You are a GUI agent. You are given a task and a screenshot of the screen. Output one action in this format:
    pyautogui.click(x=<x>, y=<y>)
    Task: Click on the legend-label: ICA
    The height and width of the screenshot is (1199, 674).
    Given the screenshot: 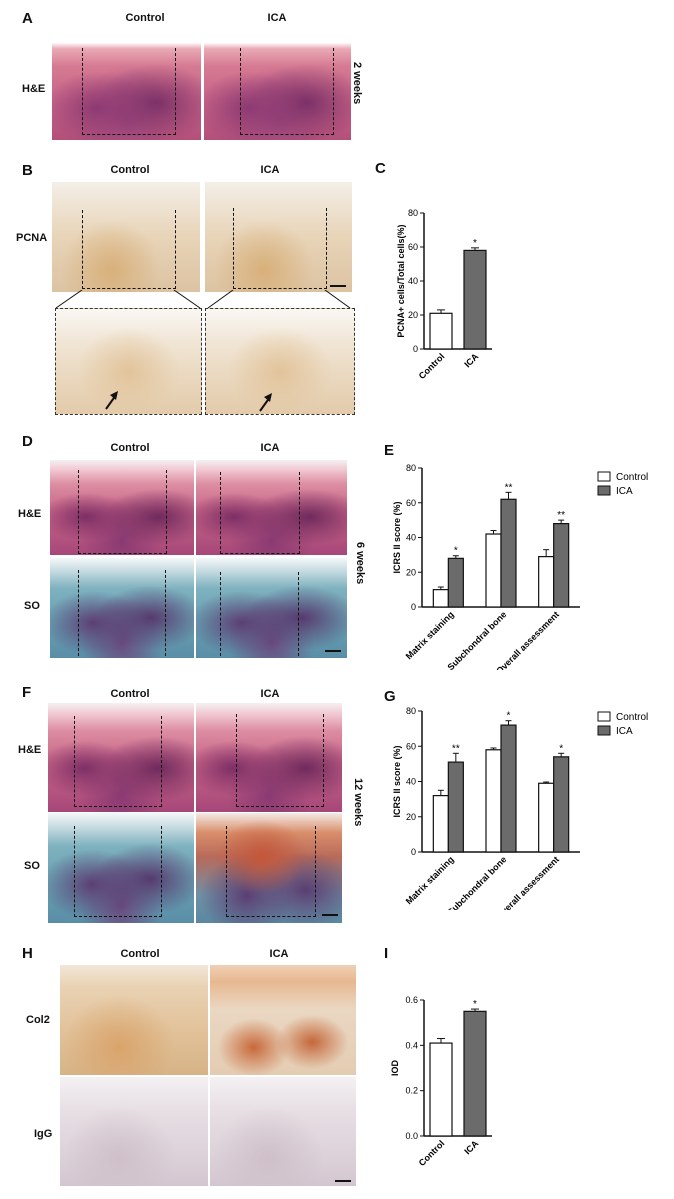 What is the action you would take?
    pyautogui.click(x=624, y=491)
    